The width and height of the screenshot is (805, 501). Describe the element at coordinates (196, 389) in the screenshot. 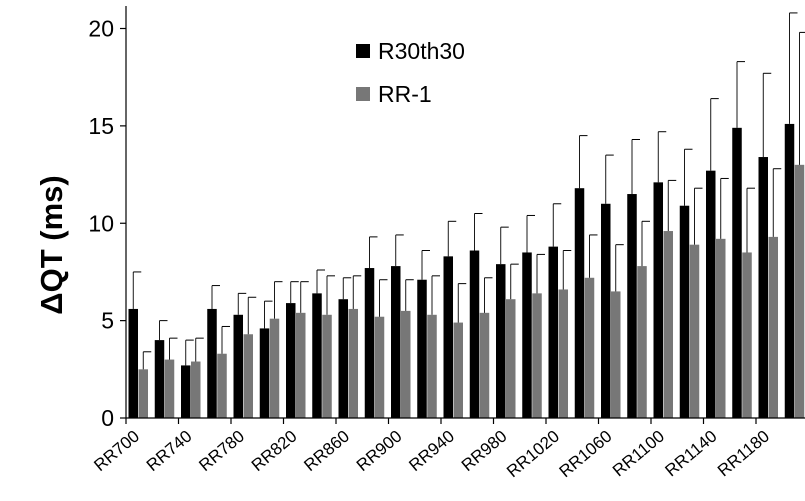

I see `bar-rr1-rr740` at that location.